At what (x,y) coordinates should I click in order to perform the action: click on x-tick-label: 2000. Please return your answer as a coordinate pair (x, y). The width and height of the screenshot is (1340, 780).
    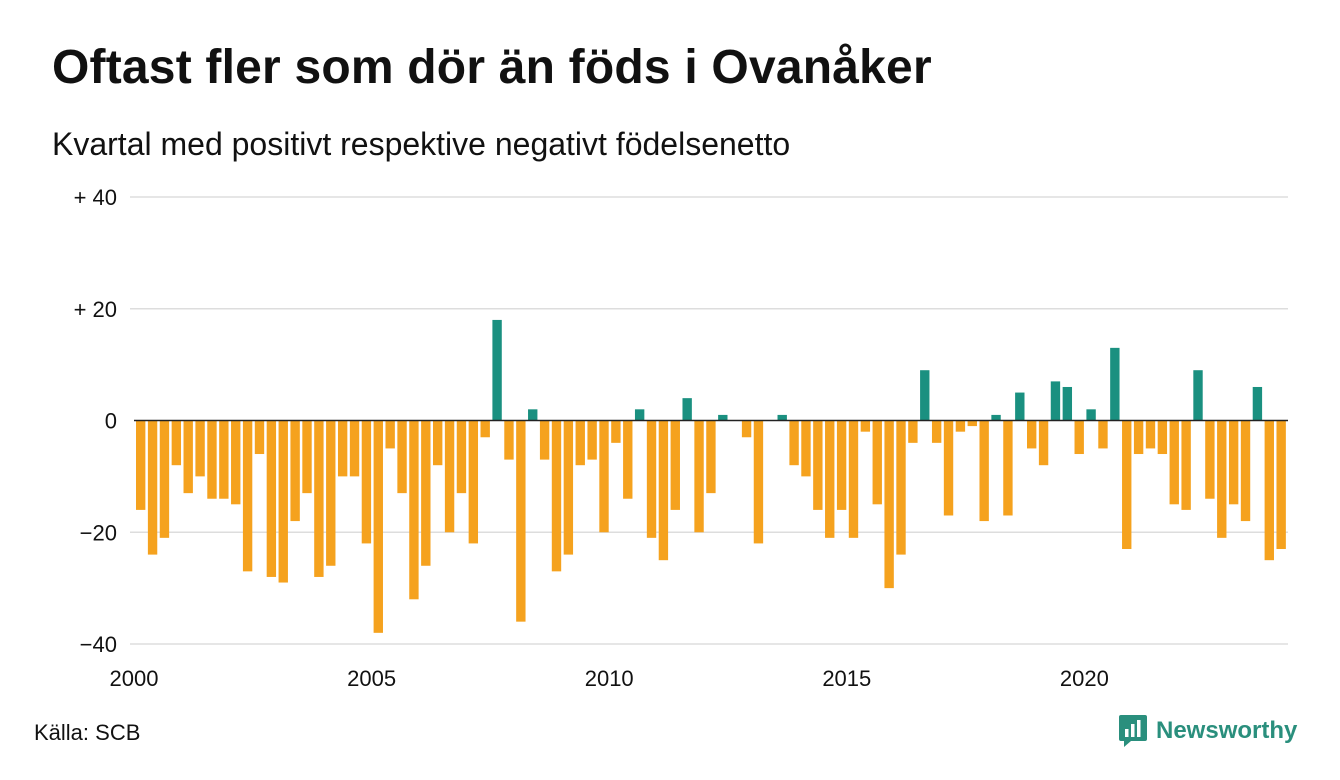
    Looking at the image, I should click on (134, 678).